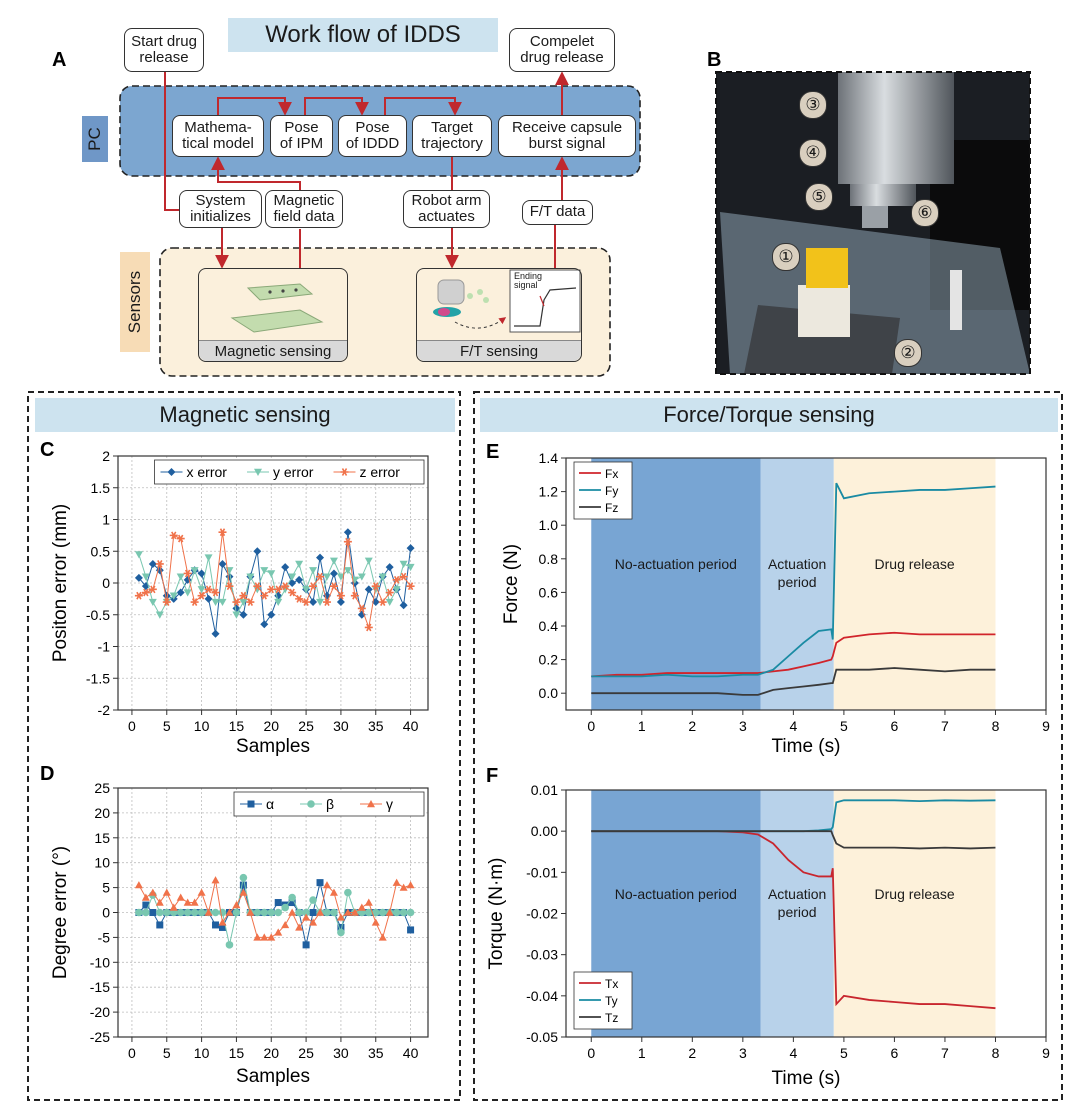 The image size is (1080, 1117). I want to click on sensor-label: Magnetic sensing, so click(273, 350).